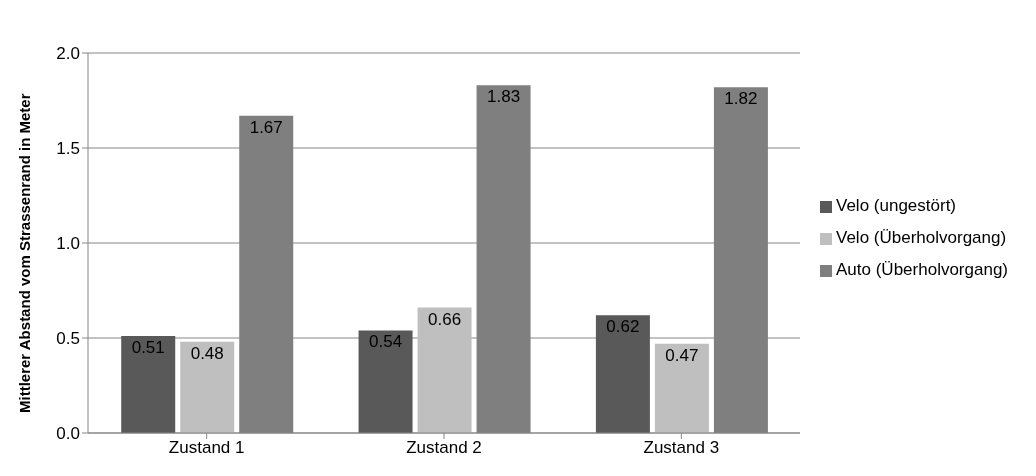 Image resolution: width=1036 pixels, height=476 pixels. I want to click on legend-label: Velo (Überholvorgang), so click(921, 237).